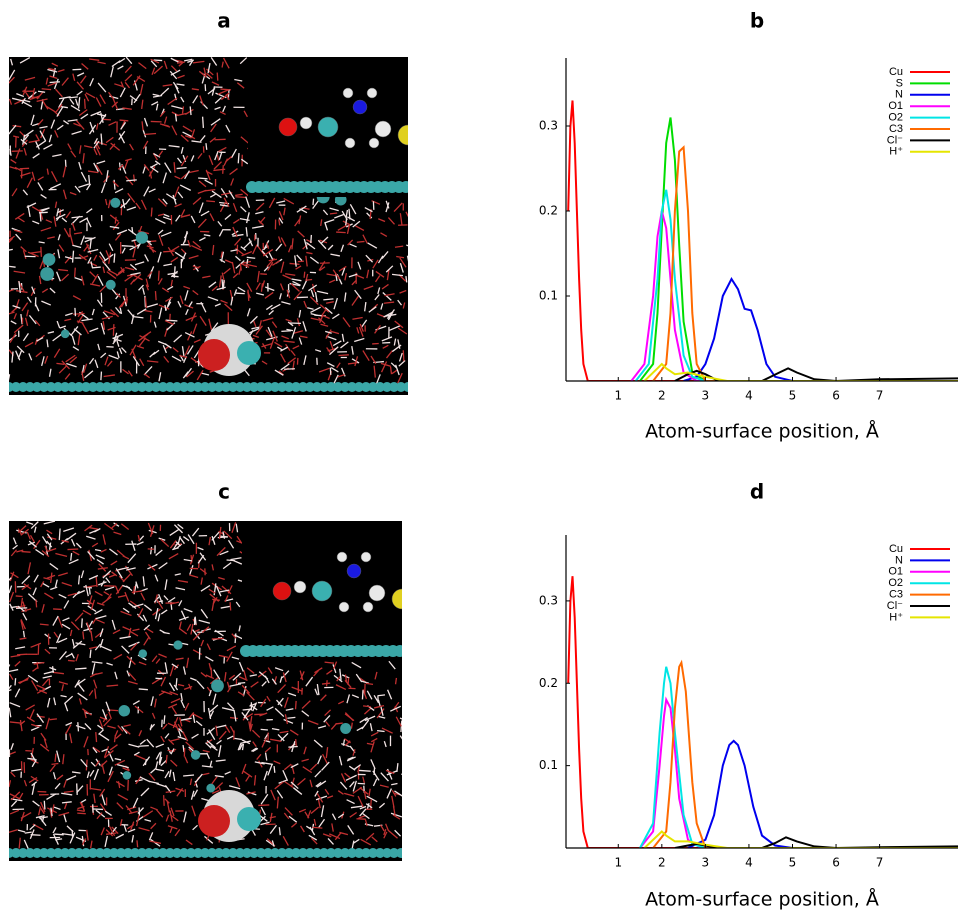 Image resolution: width=958 pixels, height=915 pixels. Describe the element at coordinates (899, 95) in the screenshot. I see `legend-label: N` at that location.